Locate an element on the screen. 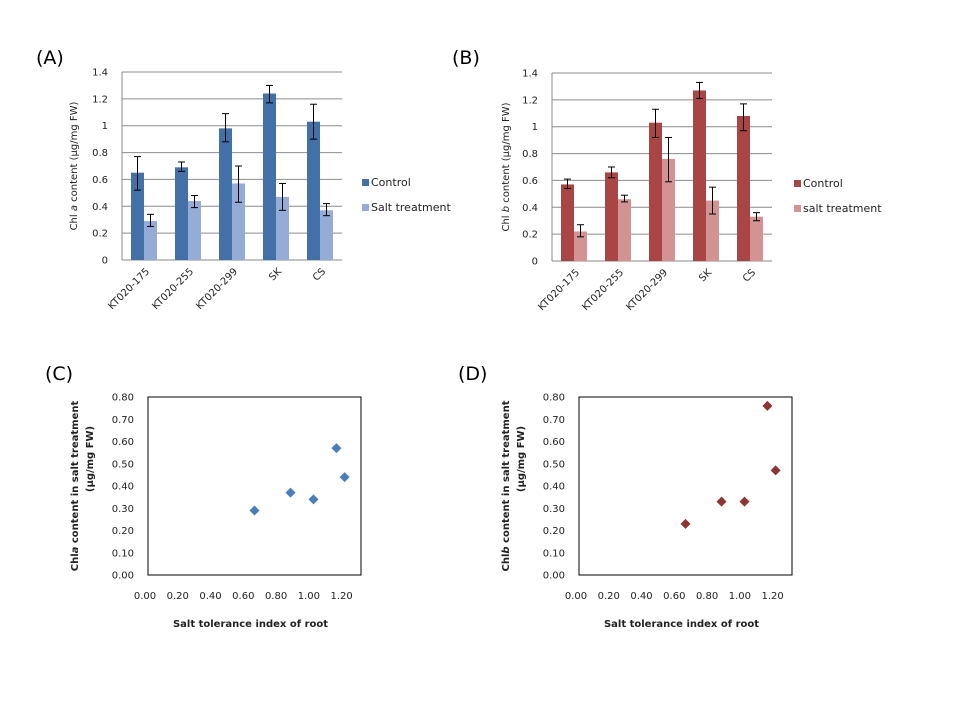  panel-d-y-tick-label: 0.70 is located at coordinates (554, 420).